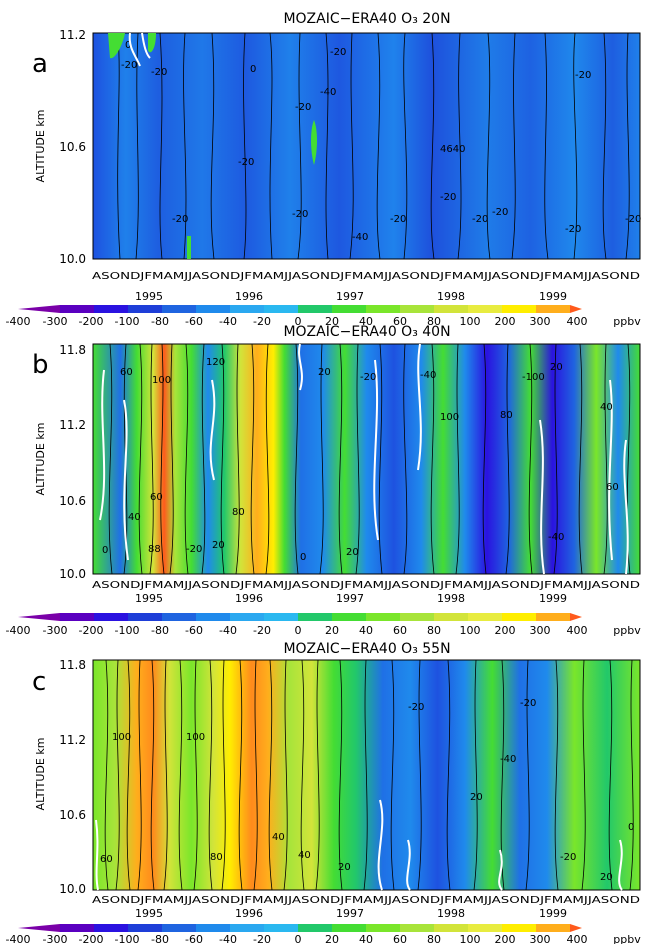 This screenshot has height=944, width=655. Describe the element at coordinates (18, 630) in the screenshot. I see `colorbar-label: -400` at that location.